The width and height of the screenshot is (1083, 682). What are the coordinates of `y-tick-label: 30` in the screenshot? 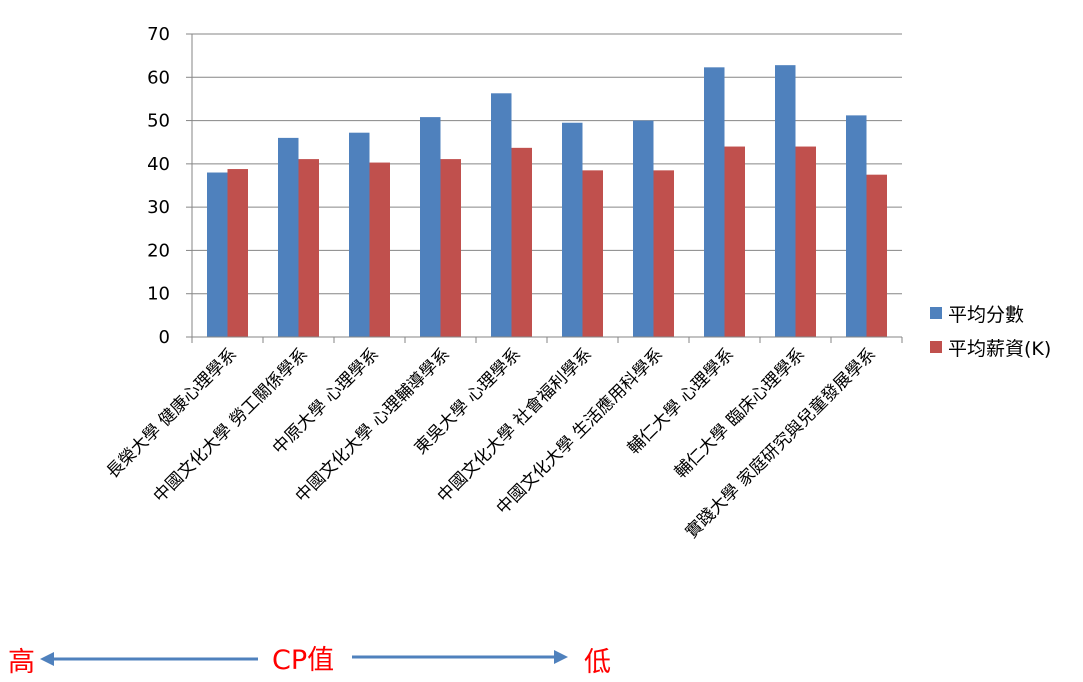 It's located at (158, 207).